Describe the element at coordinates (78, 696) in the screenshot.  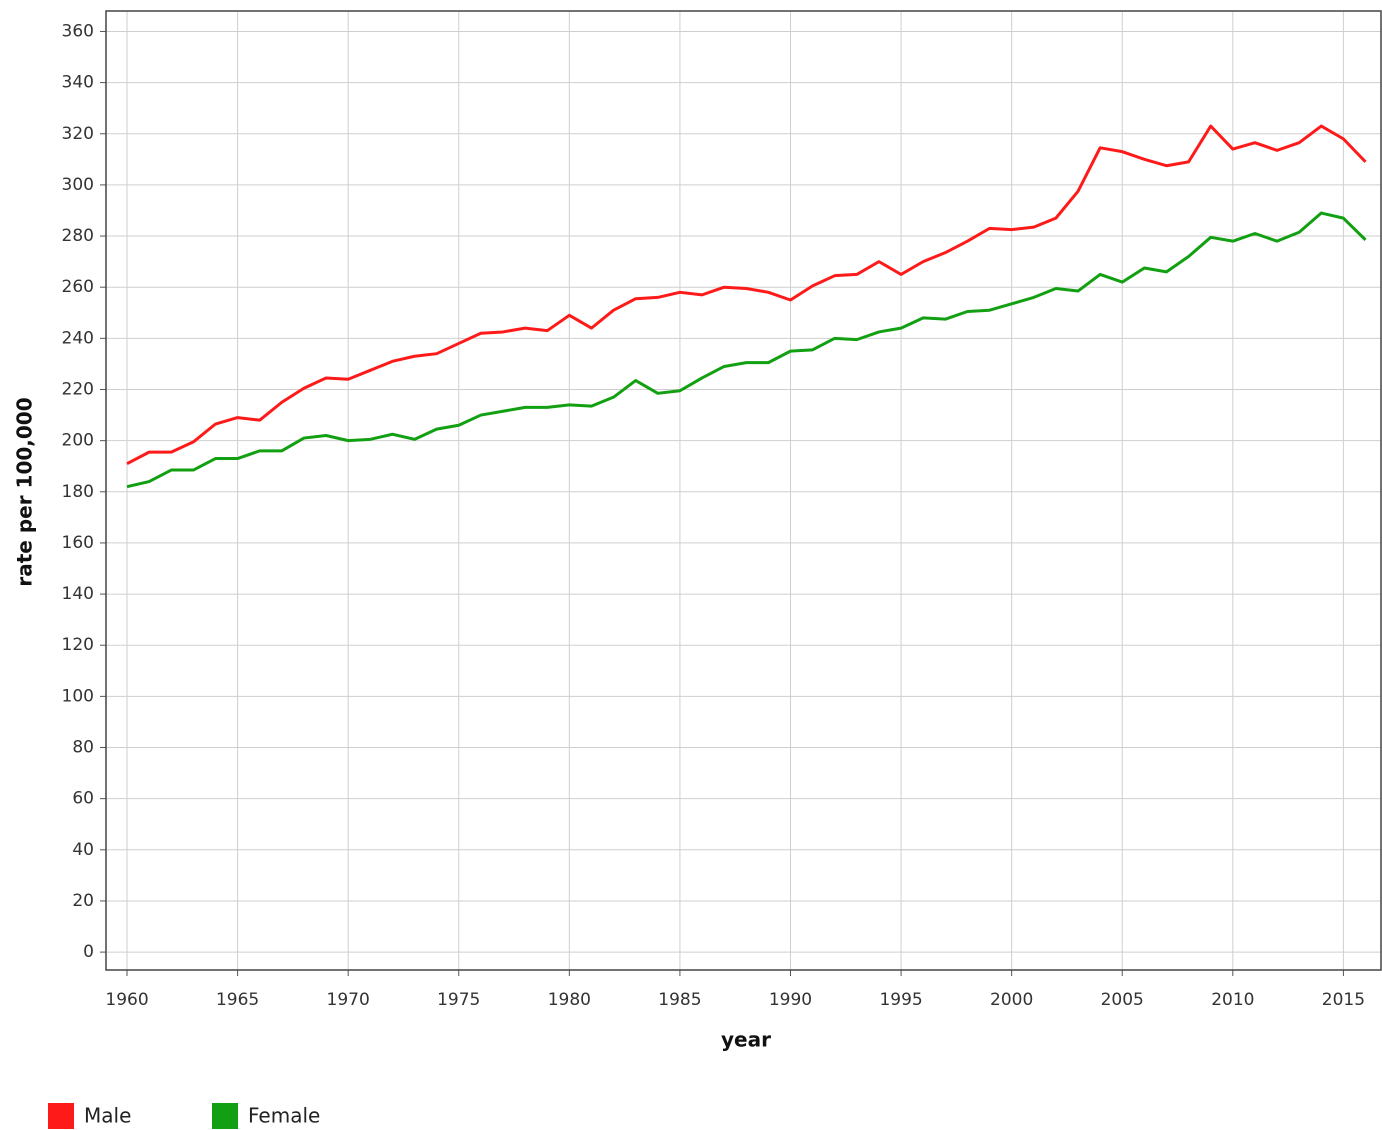
I see `y-tick-label: 100` at that location.